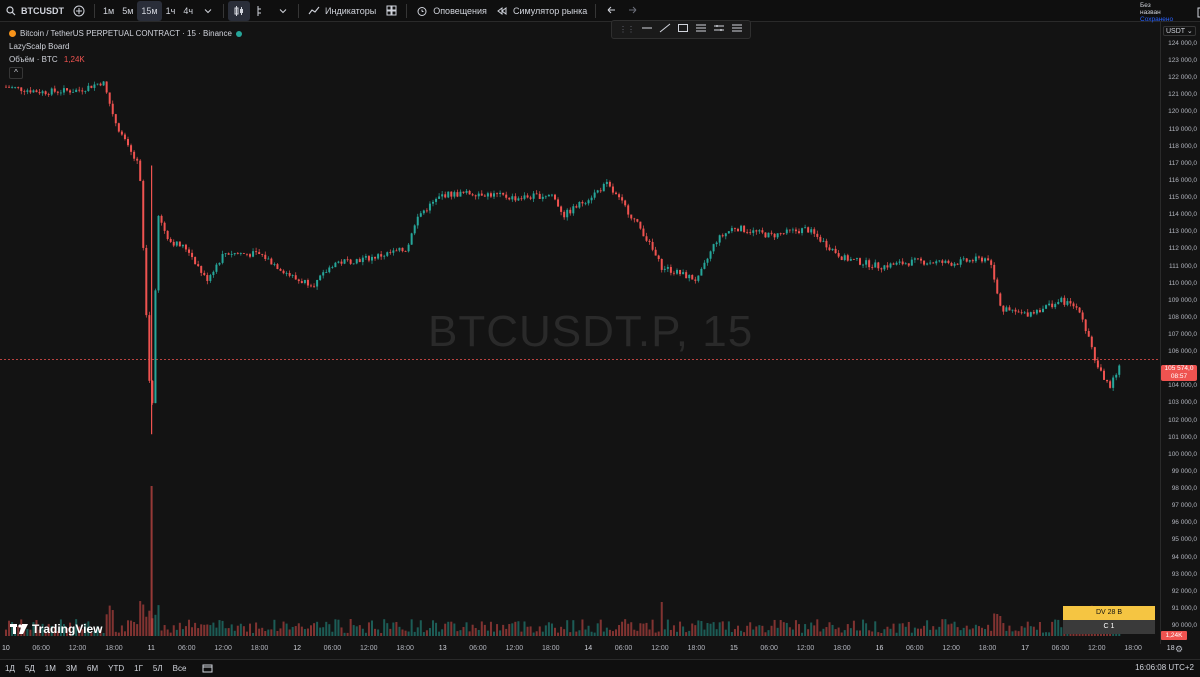  I want to click on chart-type-button, so click(239, 10).